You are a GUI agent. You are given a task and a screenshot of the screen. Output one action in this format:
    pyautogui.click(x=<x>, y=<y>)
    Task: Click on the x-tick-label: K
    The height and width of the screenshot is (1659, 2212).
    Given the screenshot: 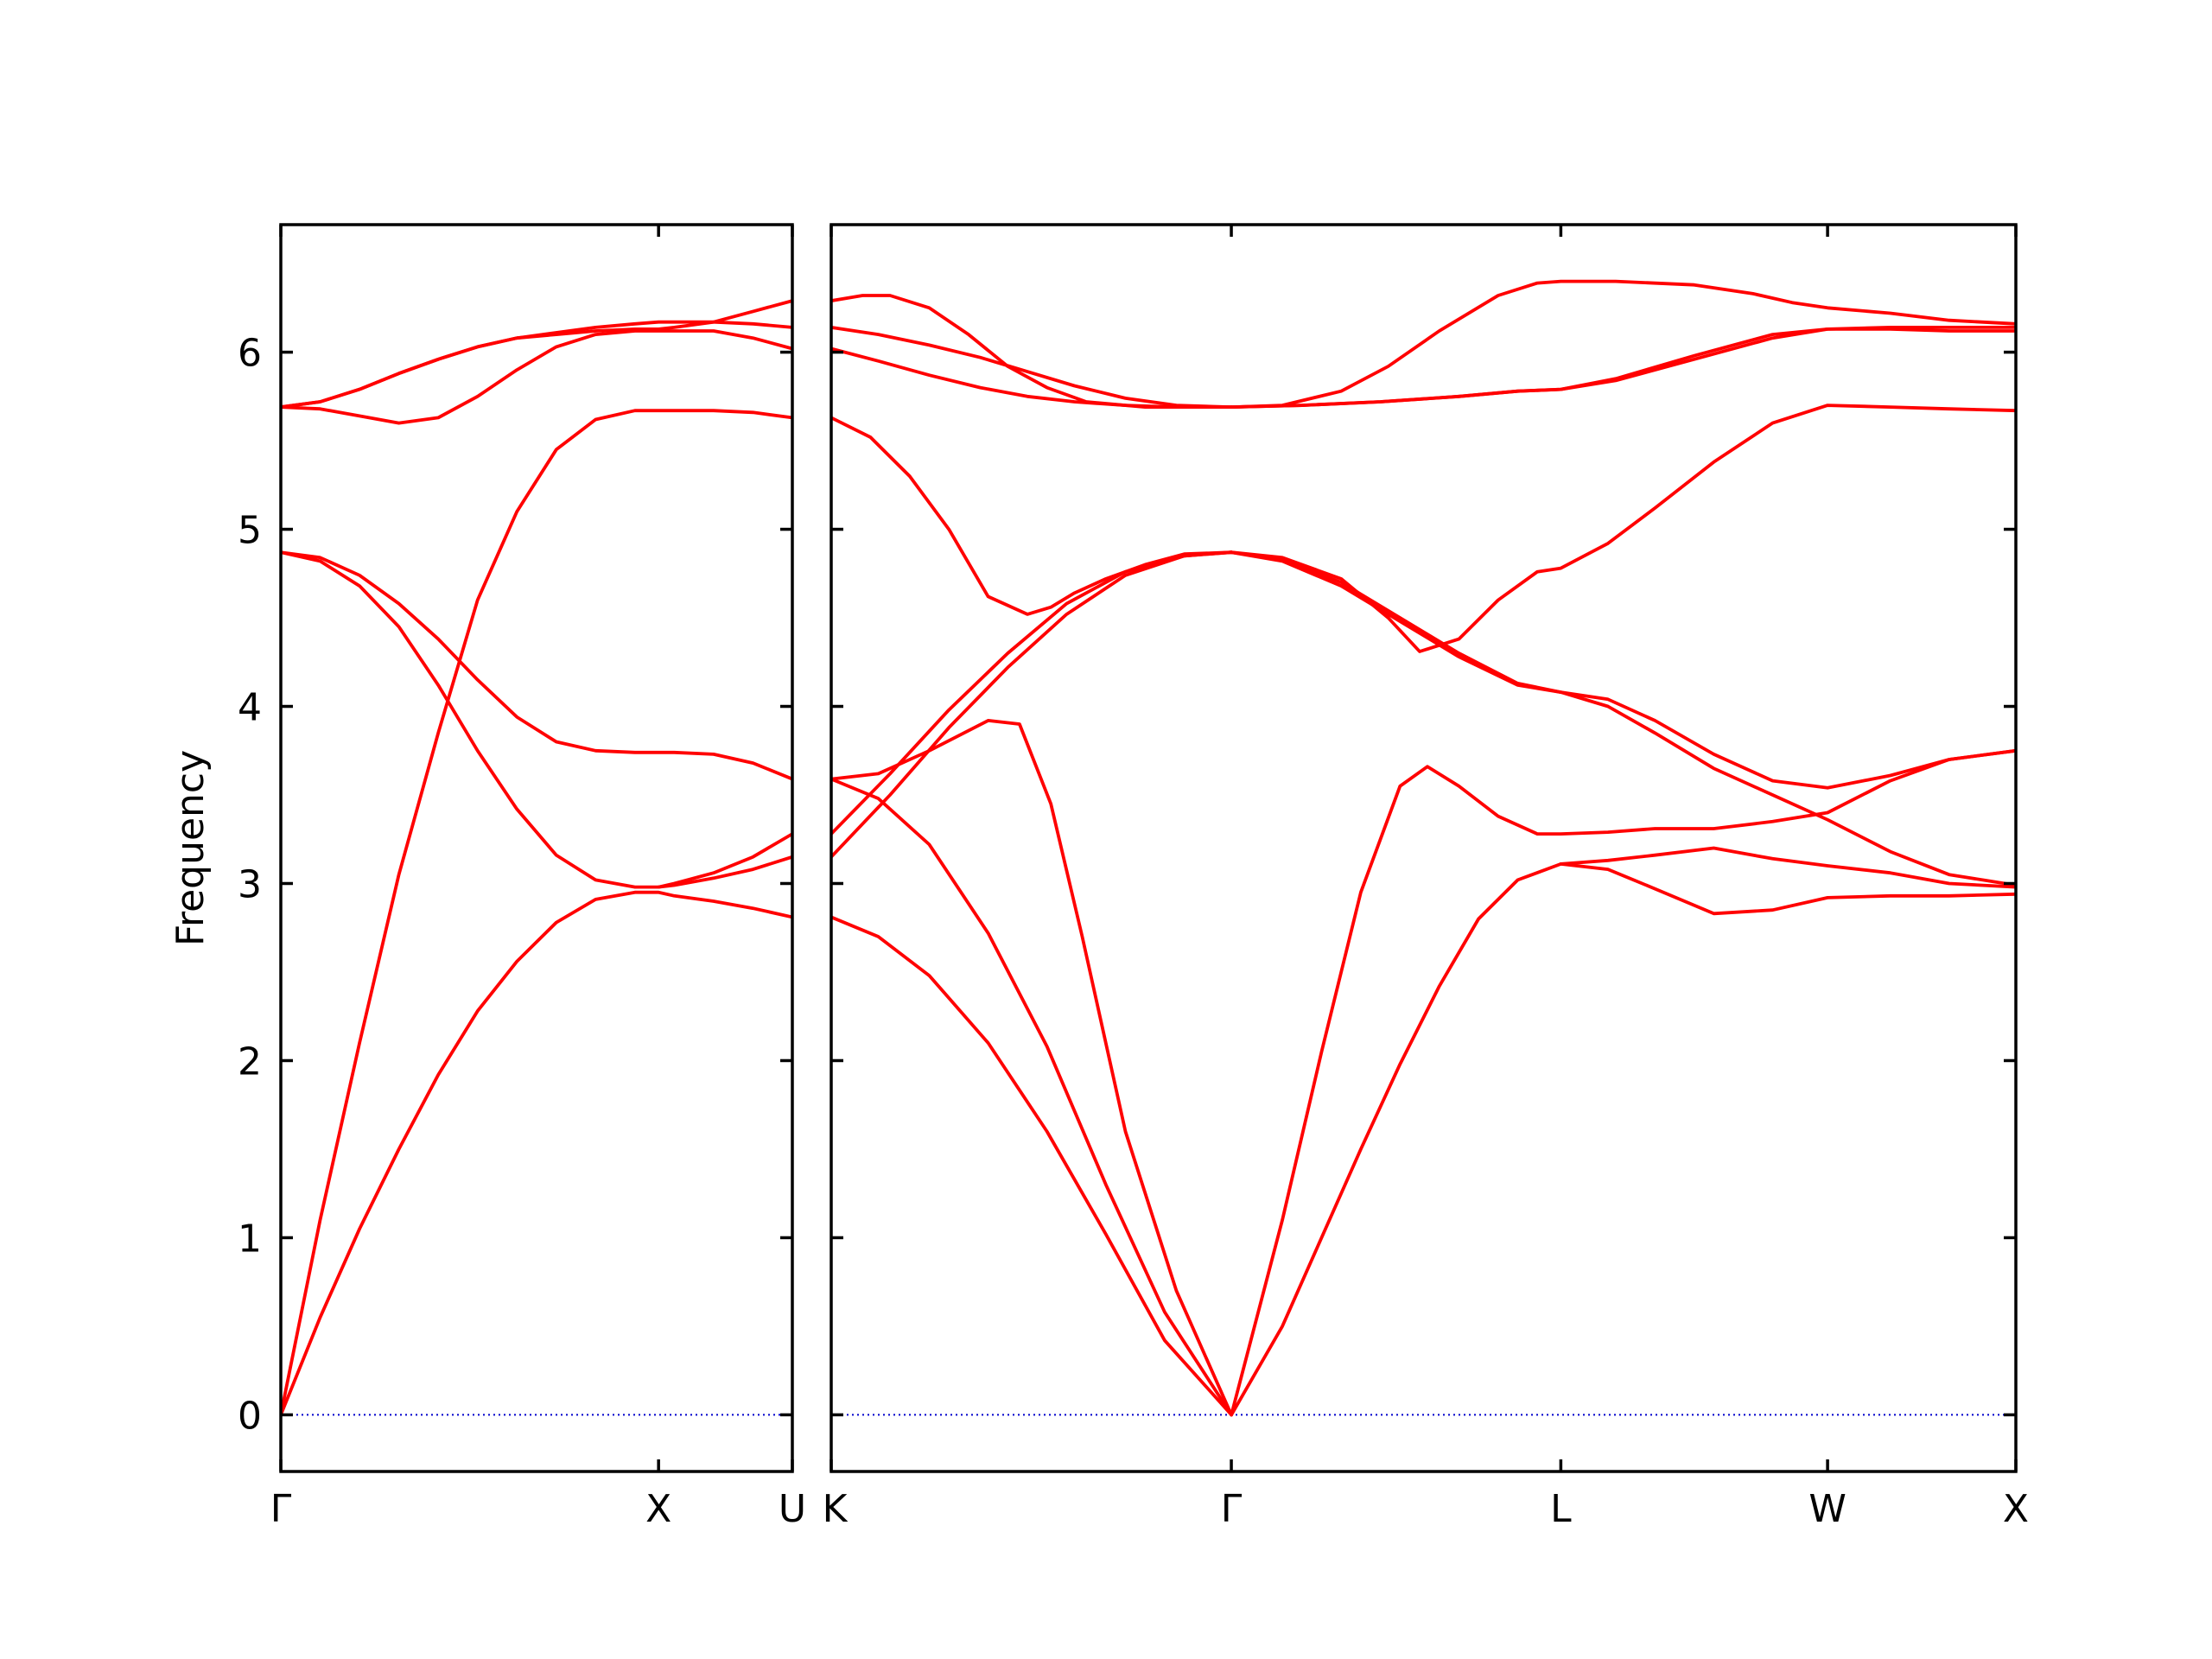 What is the action you would take?
    pyautogui.click(x=836, y=1509)
    